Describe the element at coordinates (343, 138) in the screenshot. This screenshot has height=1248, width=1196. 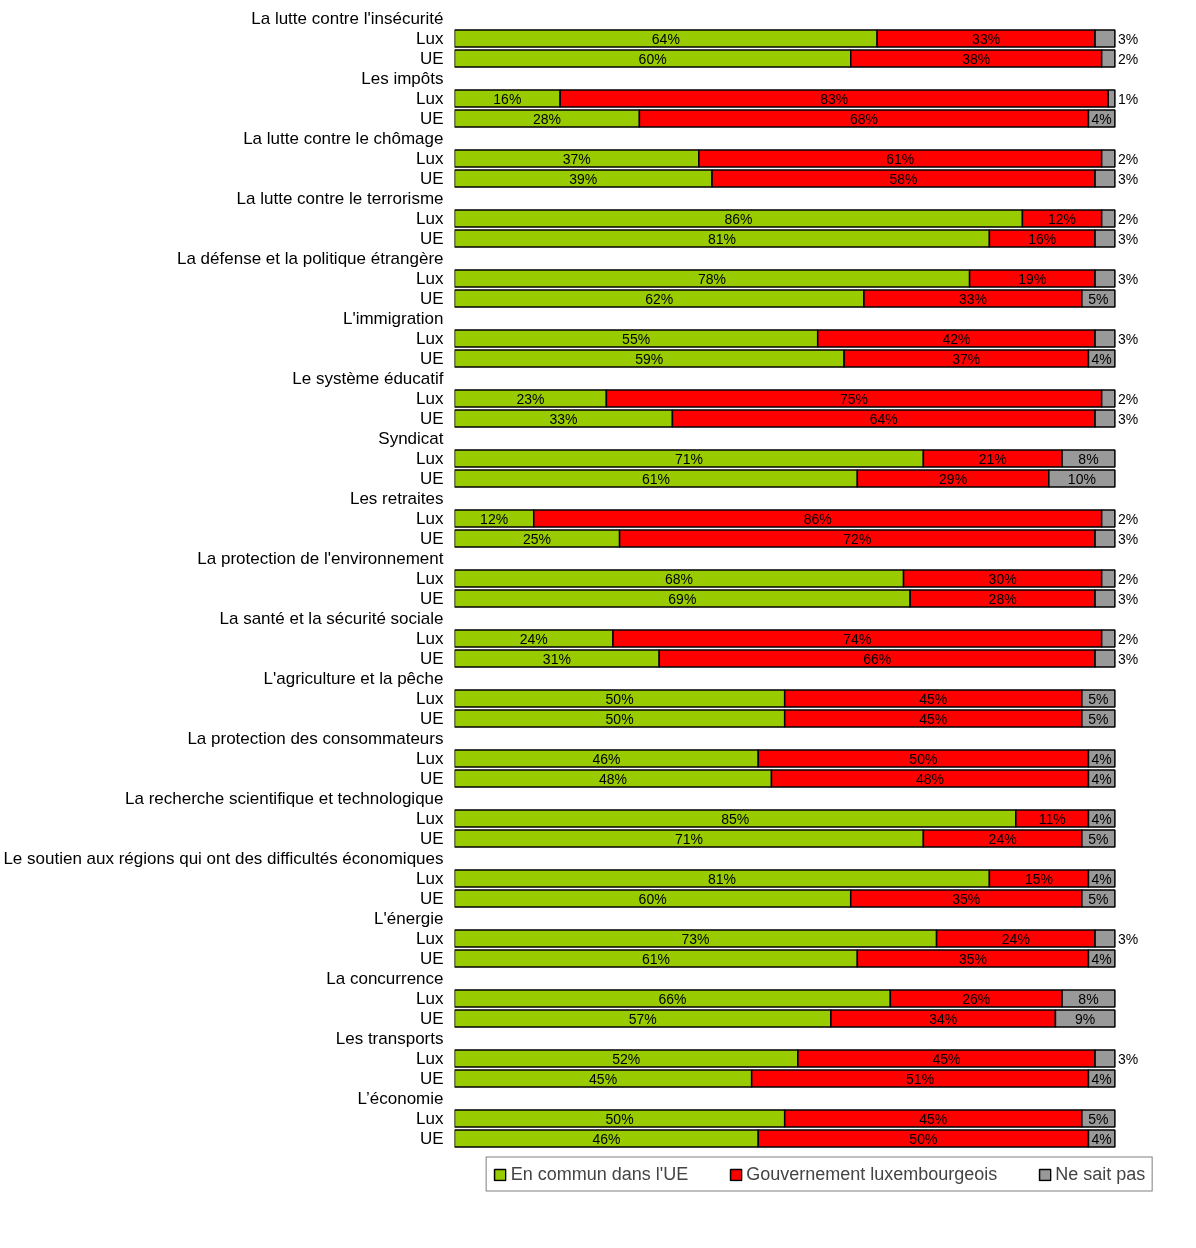
I see `y-tick-label: La lutte contre le chômage` at that location.